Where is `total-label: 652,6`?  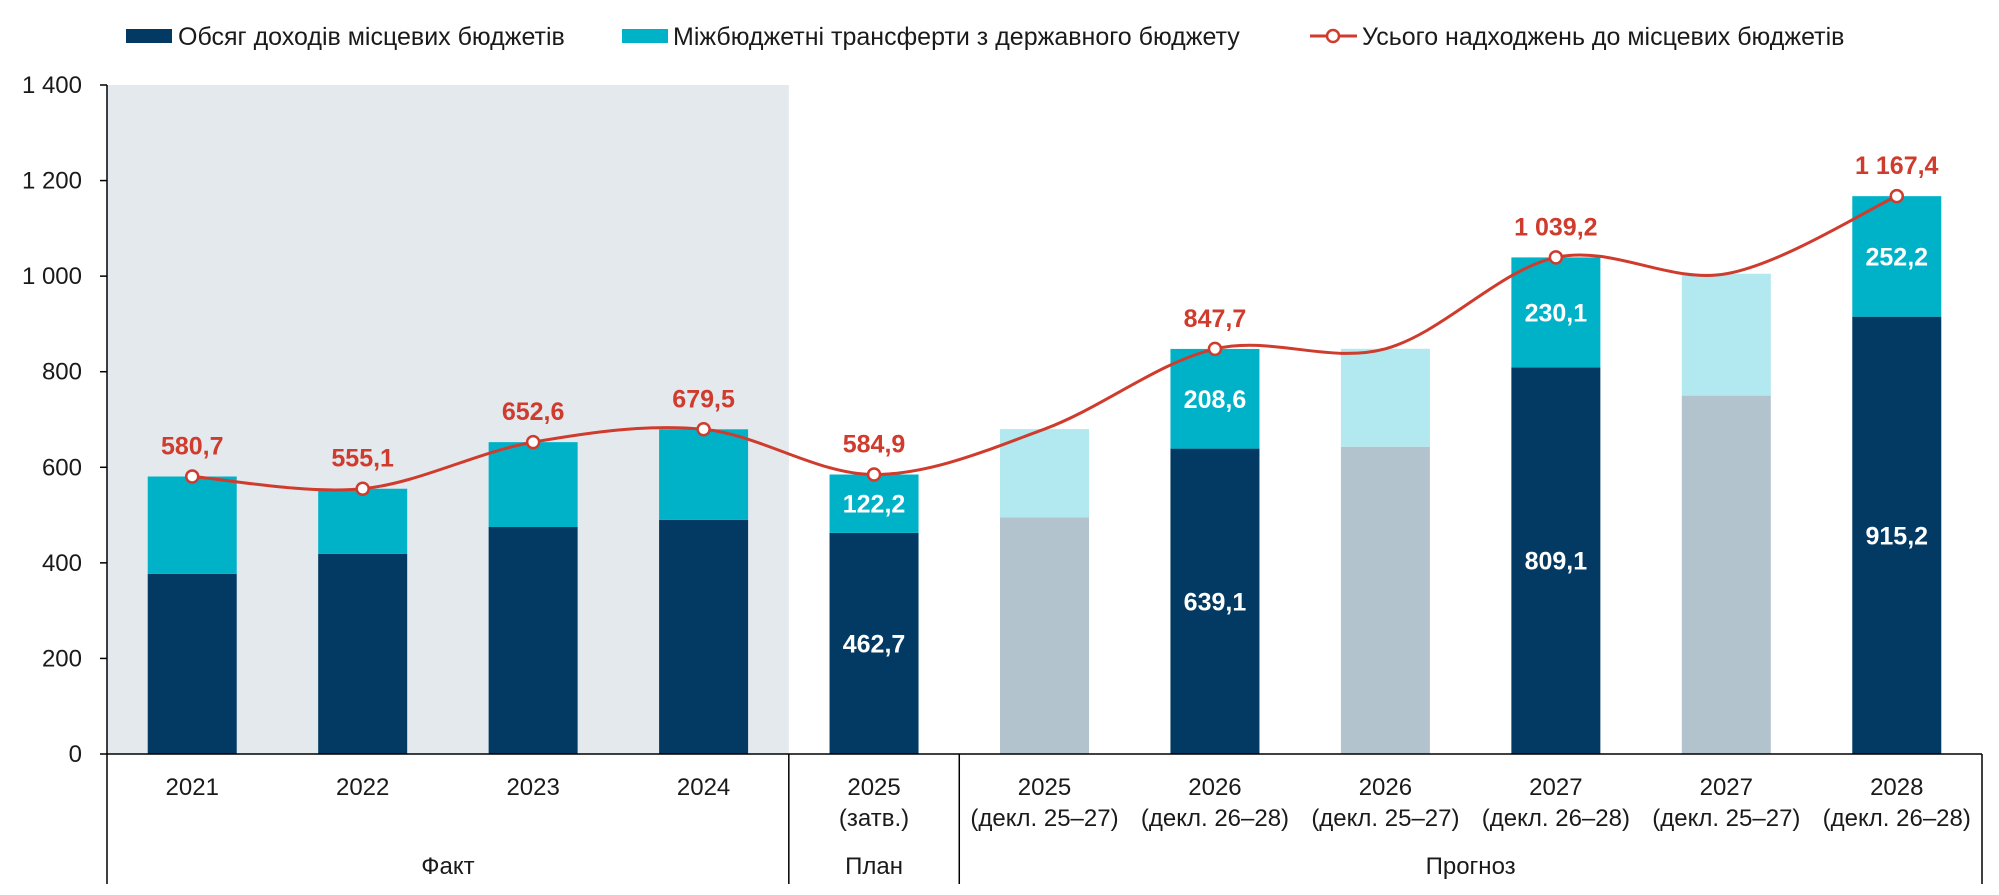
total-label: 652,6 is located at coordinates (533, 412).